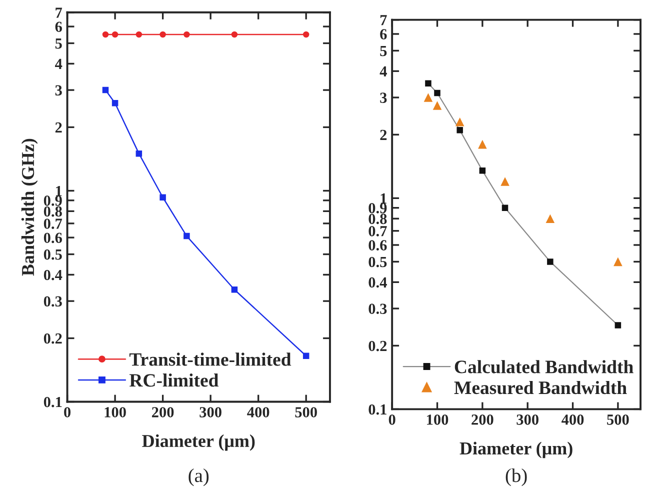 The height and width of the screenshot is (496, 647). I want to click on y-axis-title: Bandwidth (GHz), so click(29, 207).